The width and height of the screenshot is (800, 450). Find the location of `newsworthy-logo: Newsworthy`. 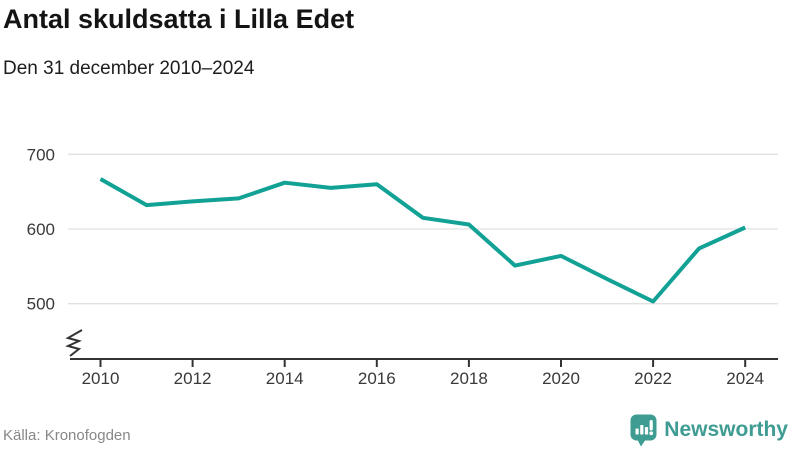

newsworthy-logo: Newsworthy is located at coordinates (709, 430).